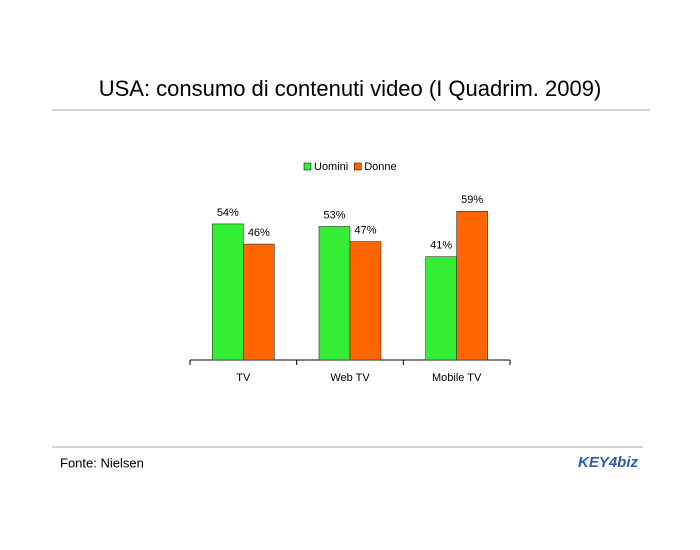  What do you see at coordinates (441, 246) in the screenshot?
I see `value-label: 41%` at bounding box center [441, 246].